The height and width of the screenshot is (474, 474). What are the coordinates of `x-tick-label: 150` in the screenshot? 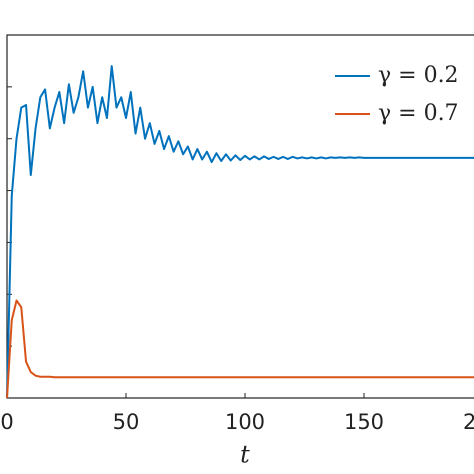 It's located at (364, 422).